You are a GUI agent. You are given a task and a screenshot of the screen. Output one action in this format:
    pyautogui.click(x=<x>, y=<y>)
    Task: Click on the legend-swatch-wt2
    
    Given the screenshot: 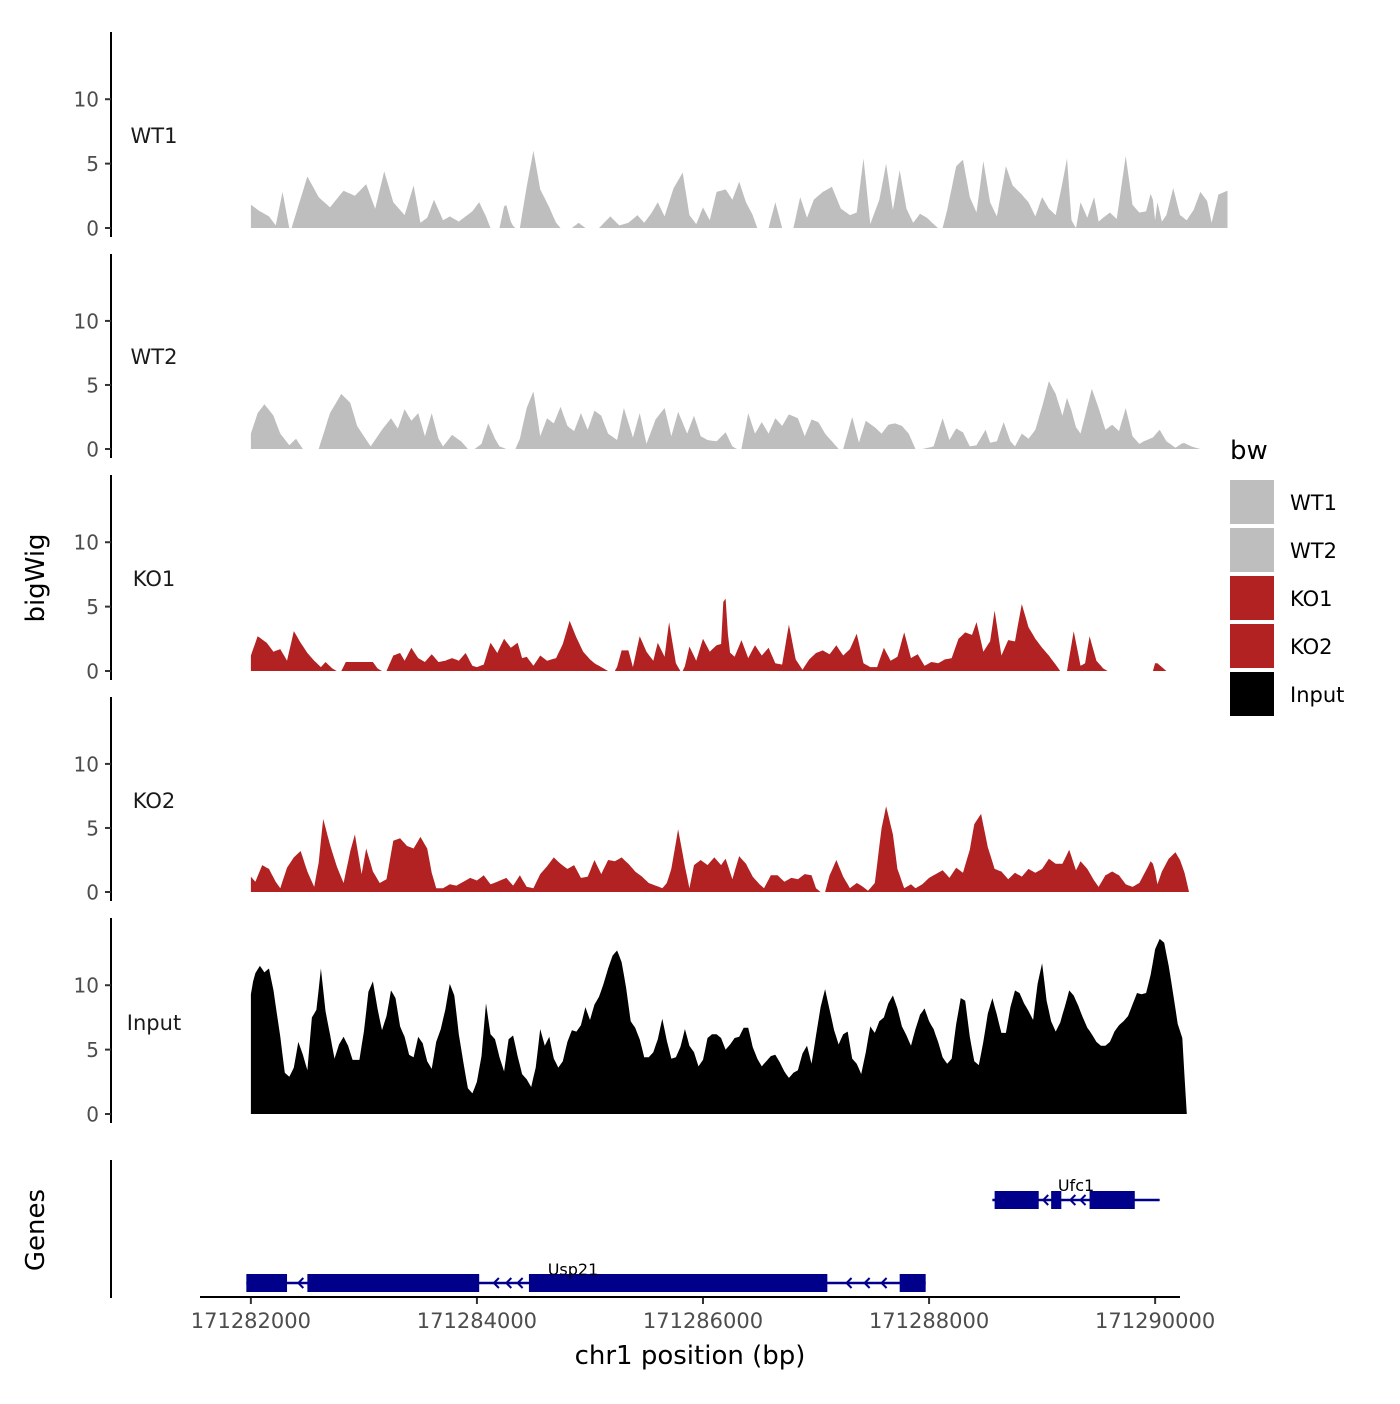 What is the action you would take?
    pyautogui.click(x=1252, y=550)
    